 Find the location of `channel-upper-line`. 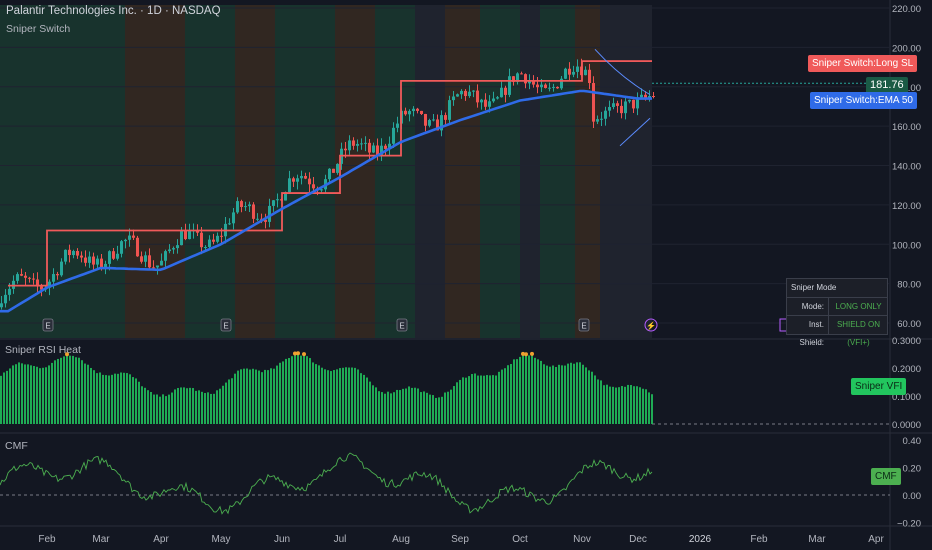

channel-upper-line is located at coordinates (622, 72).